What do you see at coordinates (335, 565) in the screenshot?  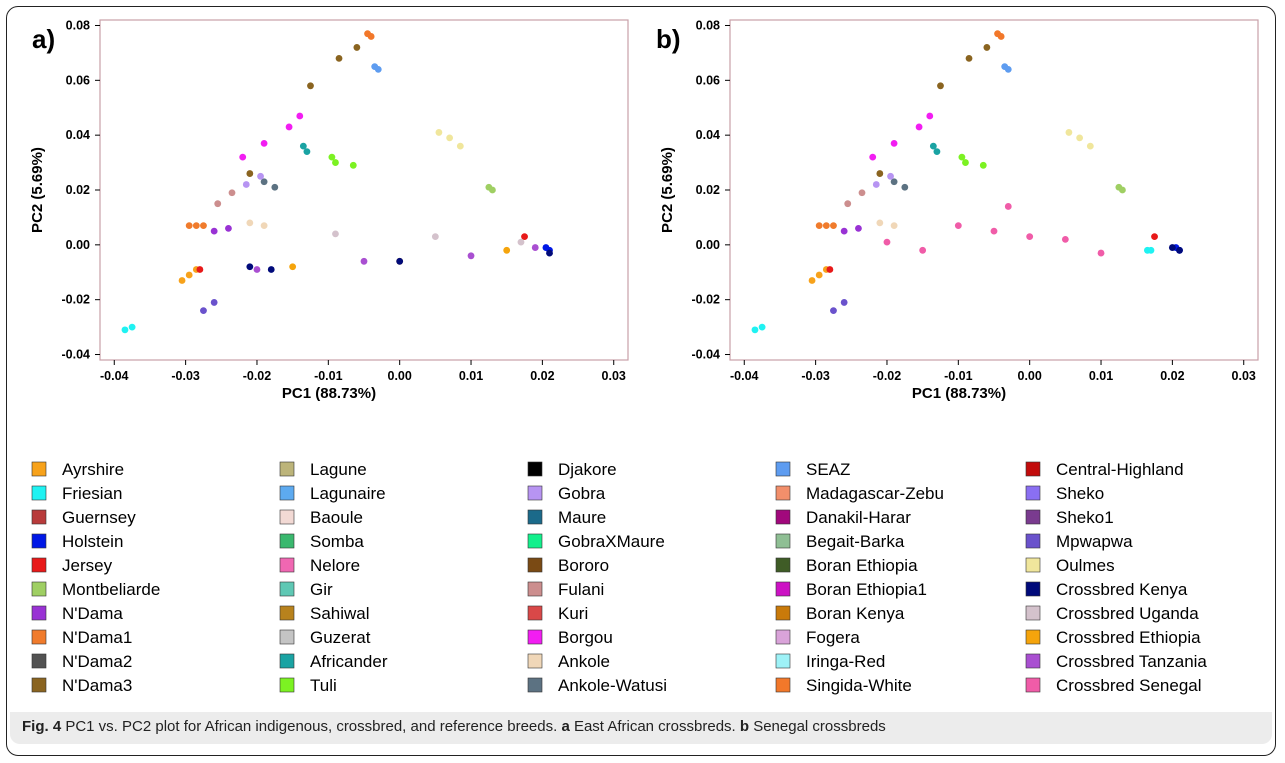 I see `legend-label: Nelore` at bounding box center [335, 565].